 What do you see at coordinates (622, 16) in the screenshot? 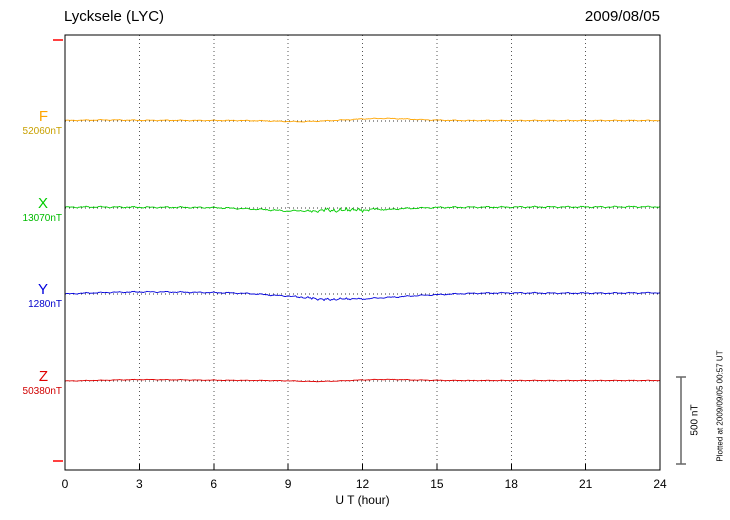
I see `chart-date: 2009/08/05` at bounding box center [622, 16].